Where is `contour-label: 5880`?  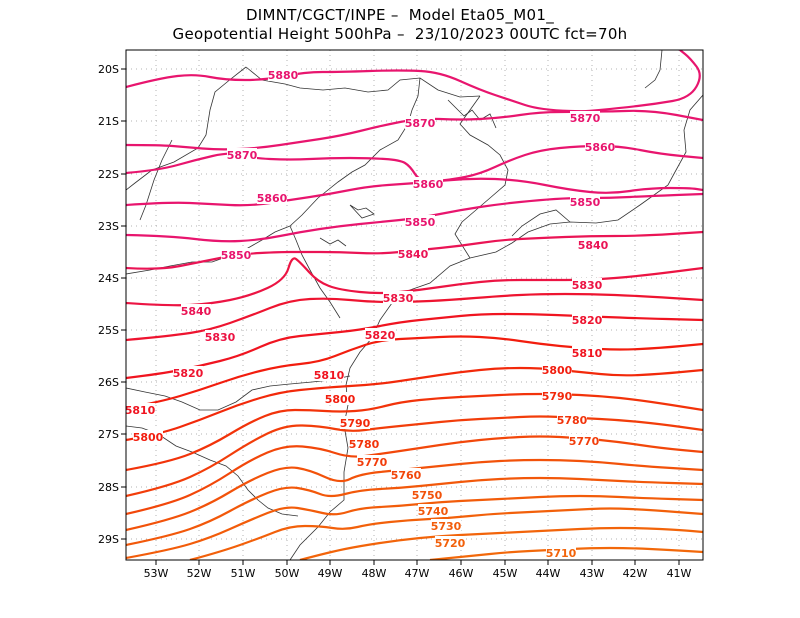
contour-label: 5880 is located at coordinates (283, 75).